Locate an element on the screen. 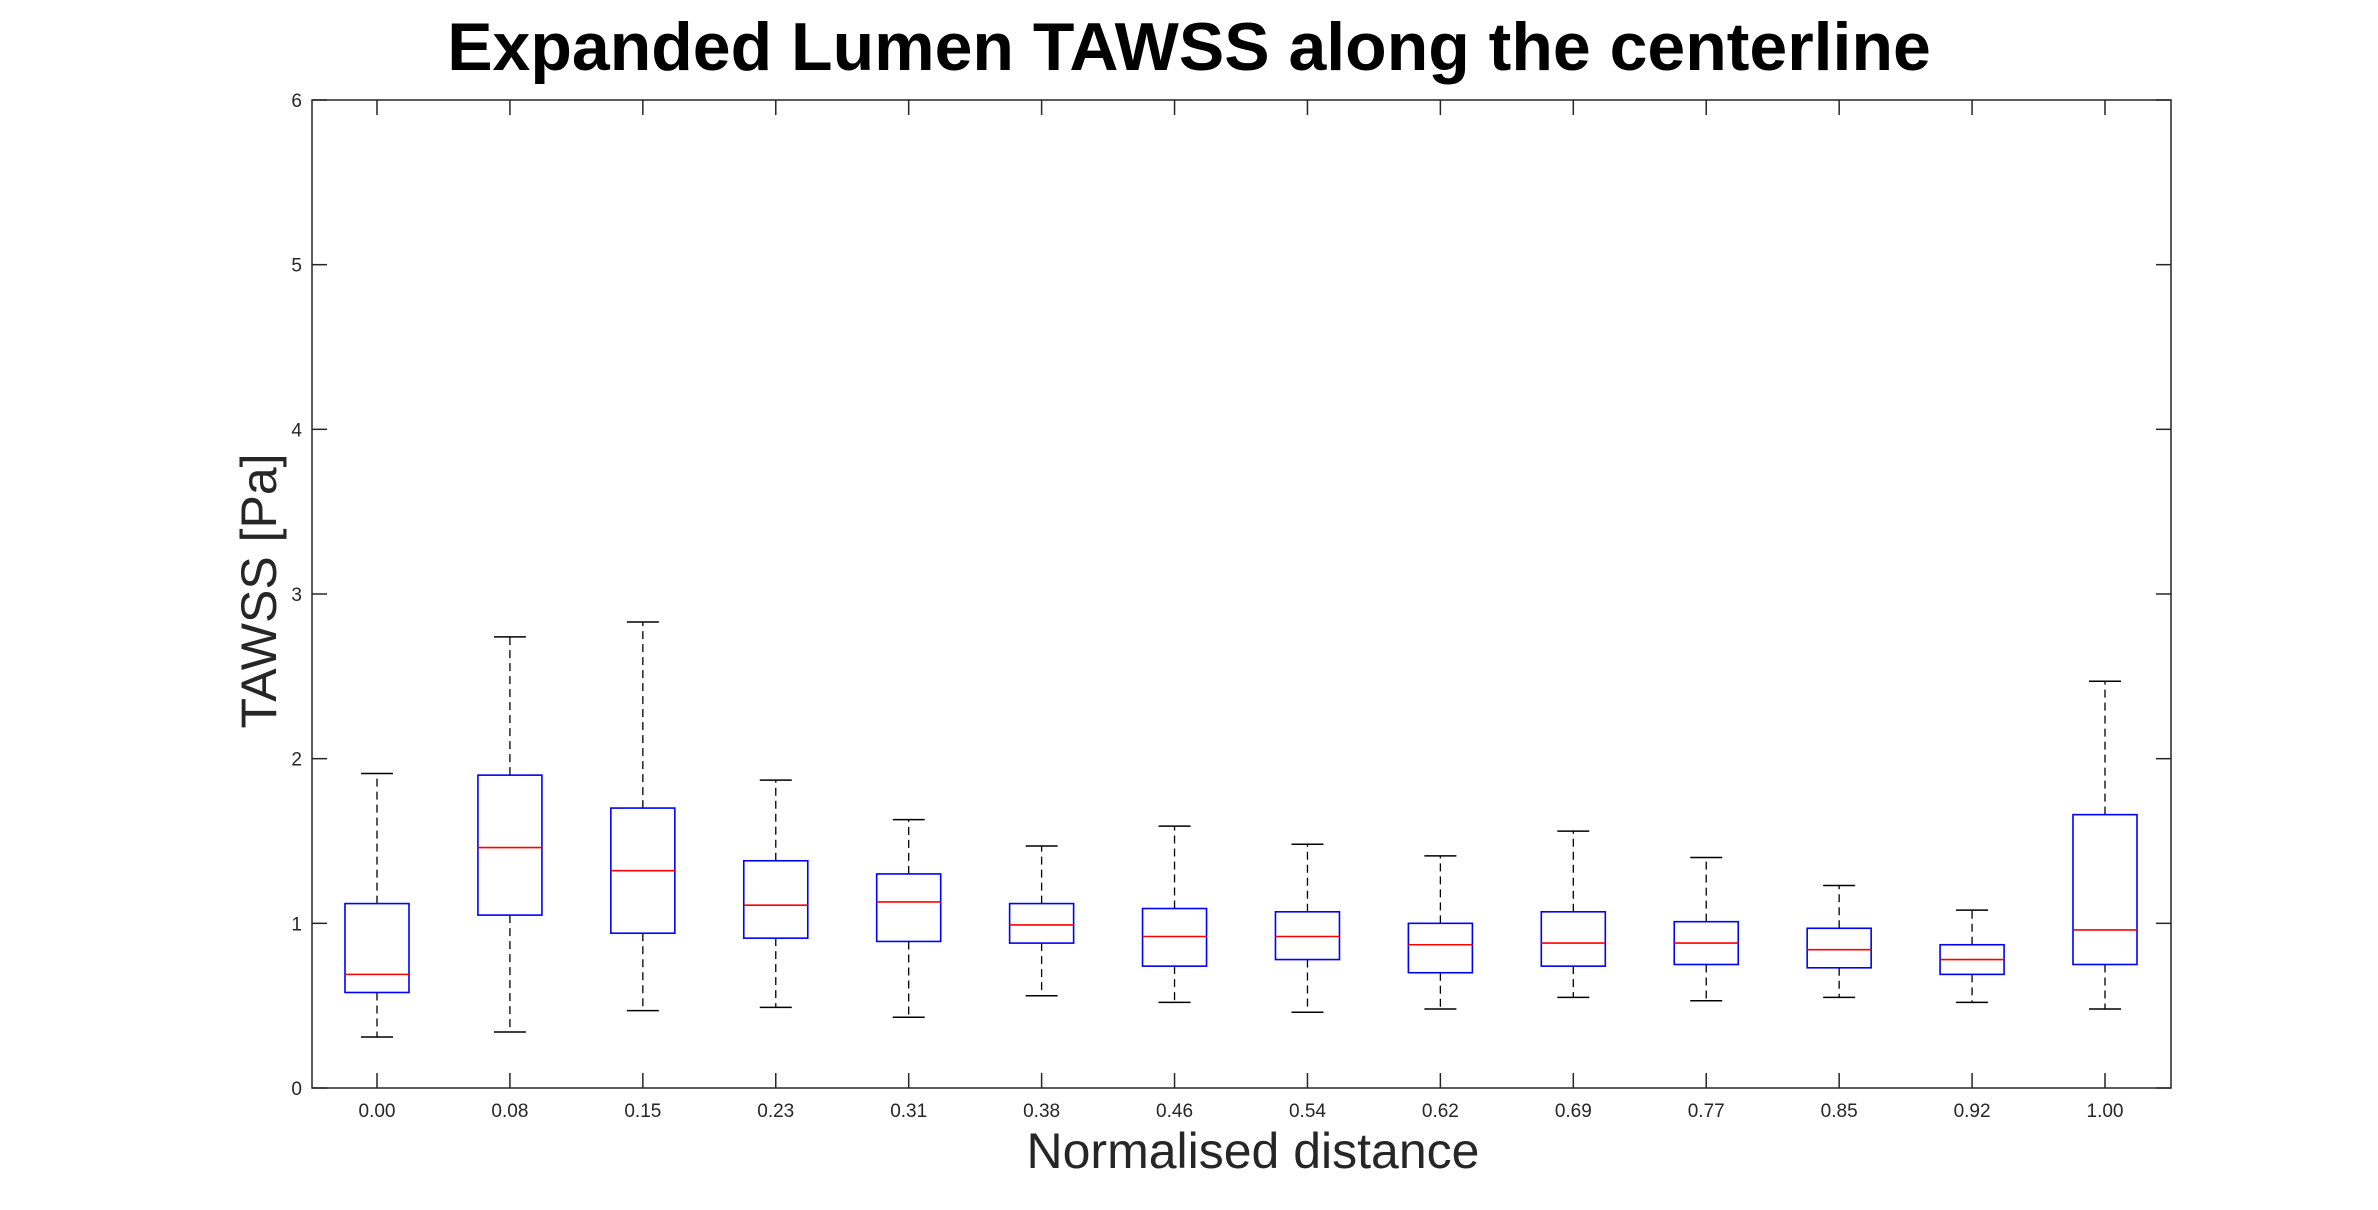 The image size is (2378, 1210). x-tick-label: 0.85 is located at coordinates (1839, 1111).